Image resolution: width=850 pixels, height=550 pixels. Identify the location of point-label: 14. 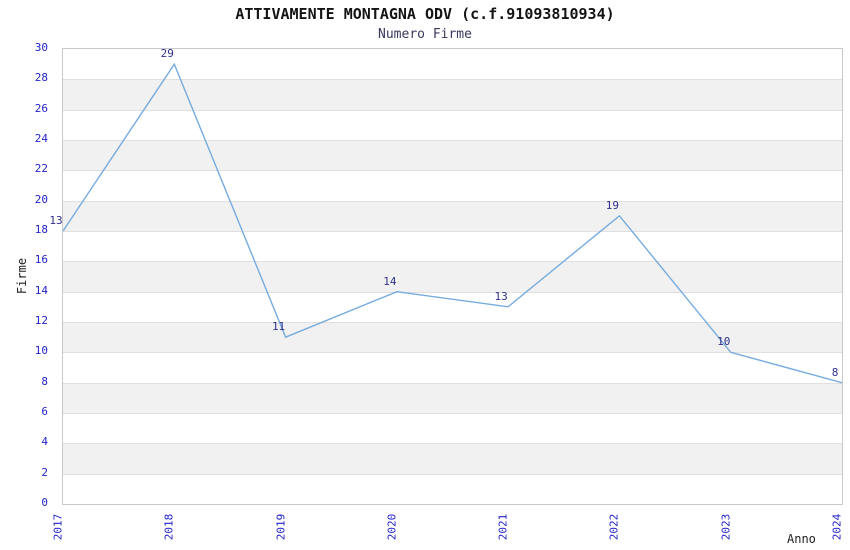
(390, 281).